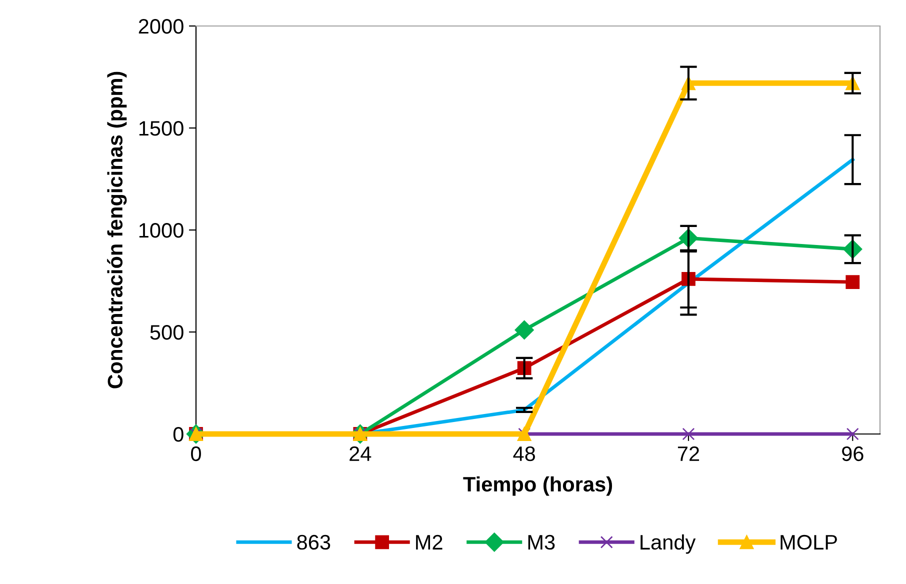 The height and width of the screenshot is (584, 906). Describe the element at coordinates (524, 454) in the screenshot. I see `x-tick-label: 48` at that location.